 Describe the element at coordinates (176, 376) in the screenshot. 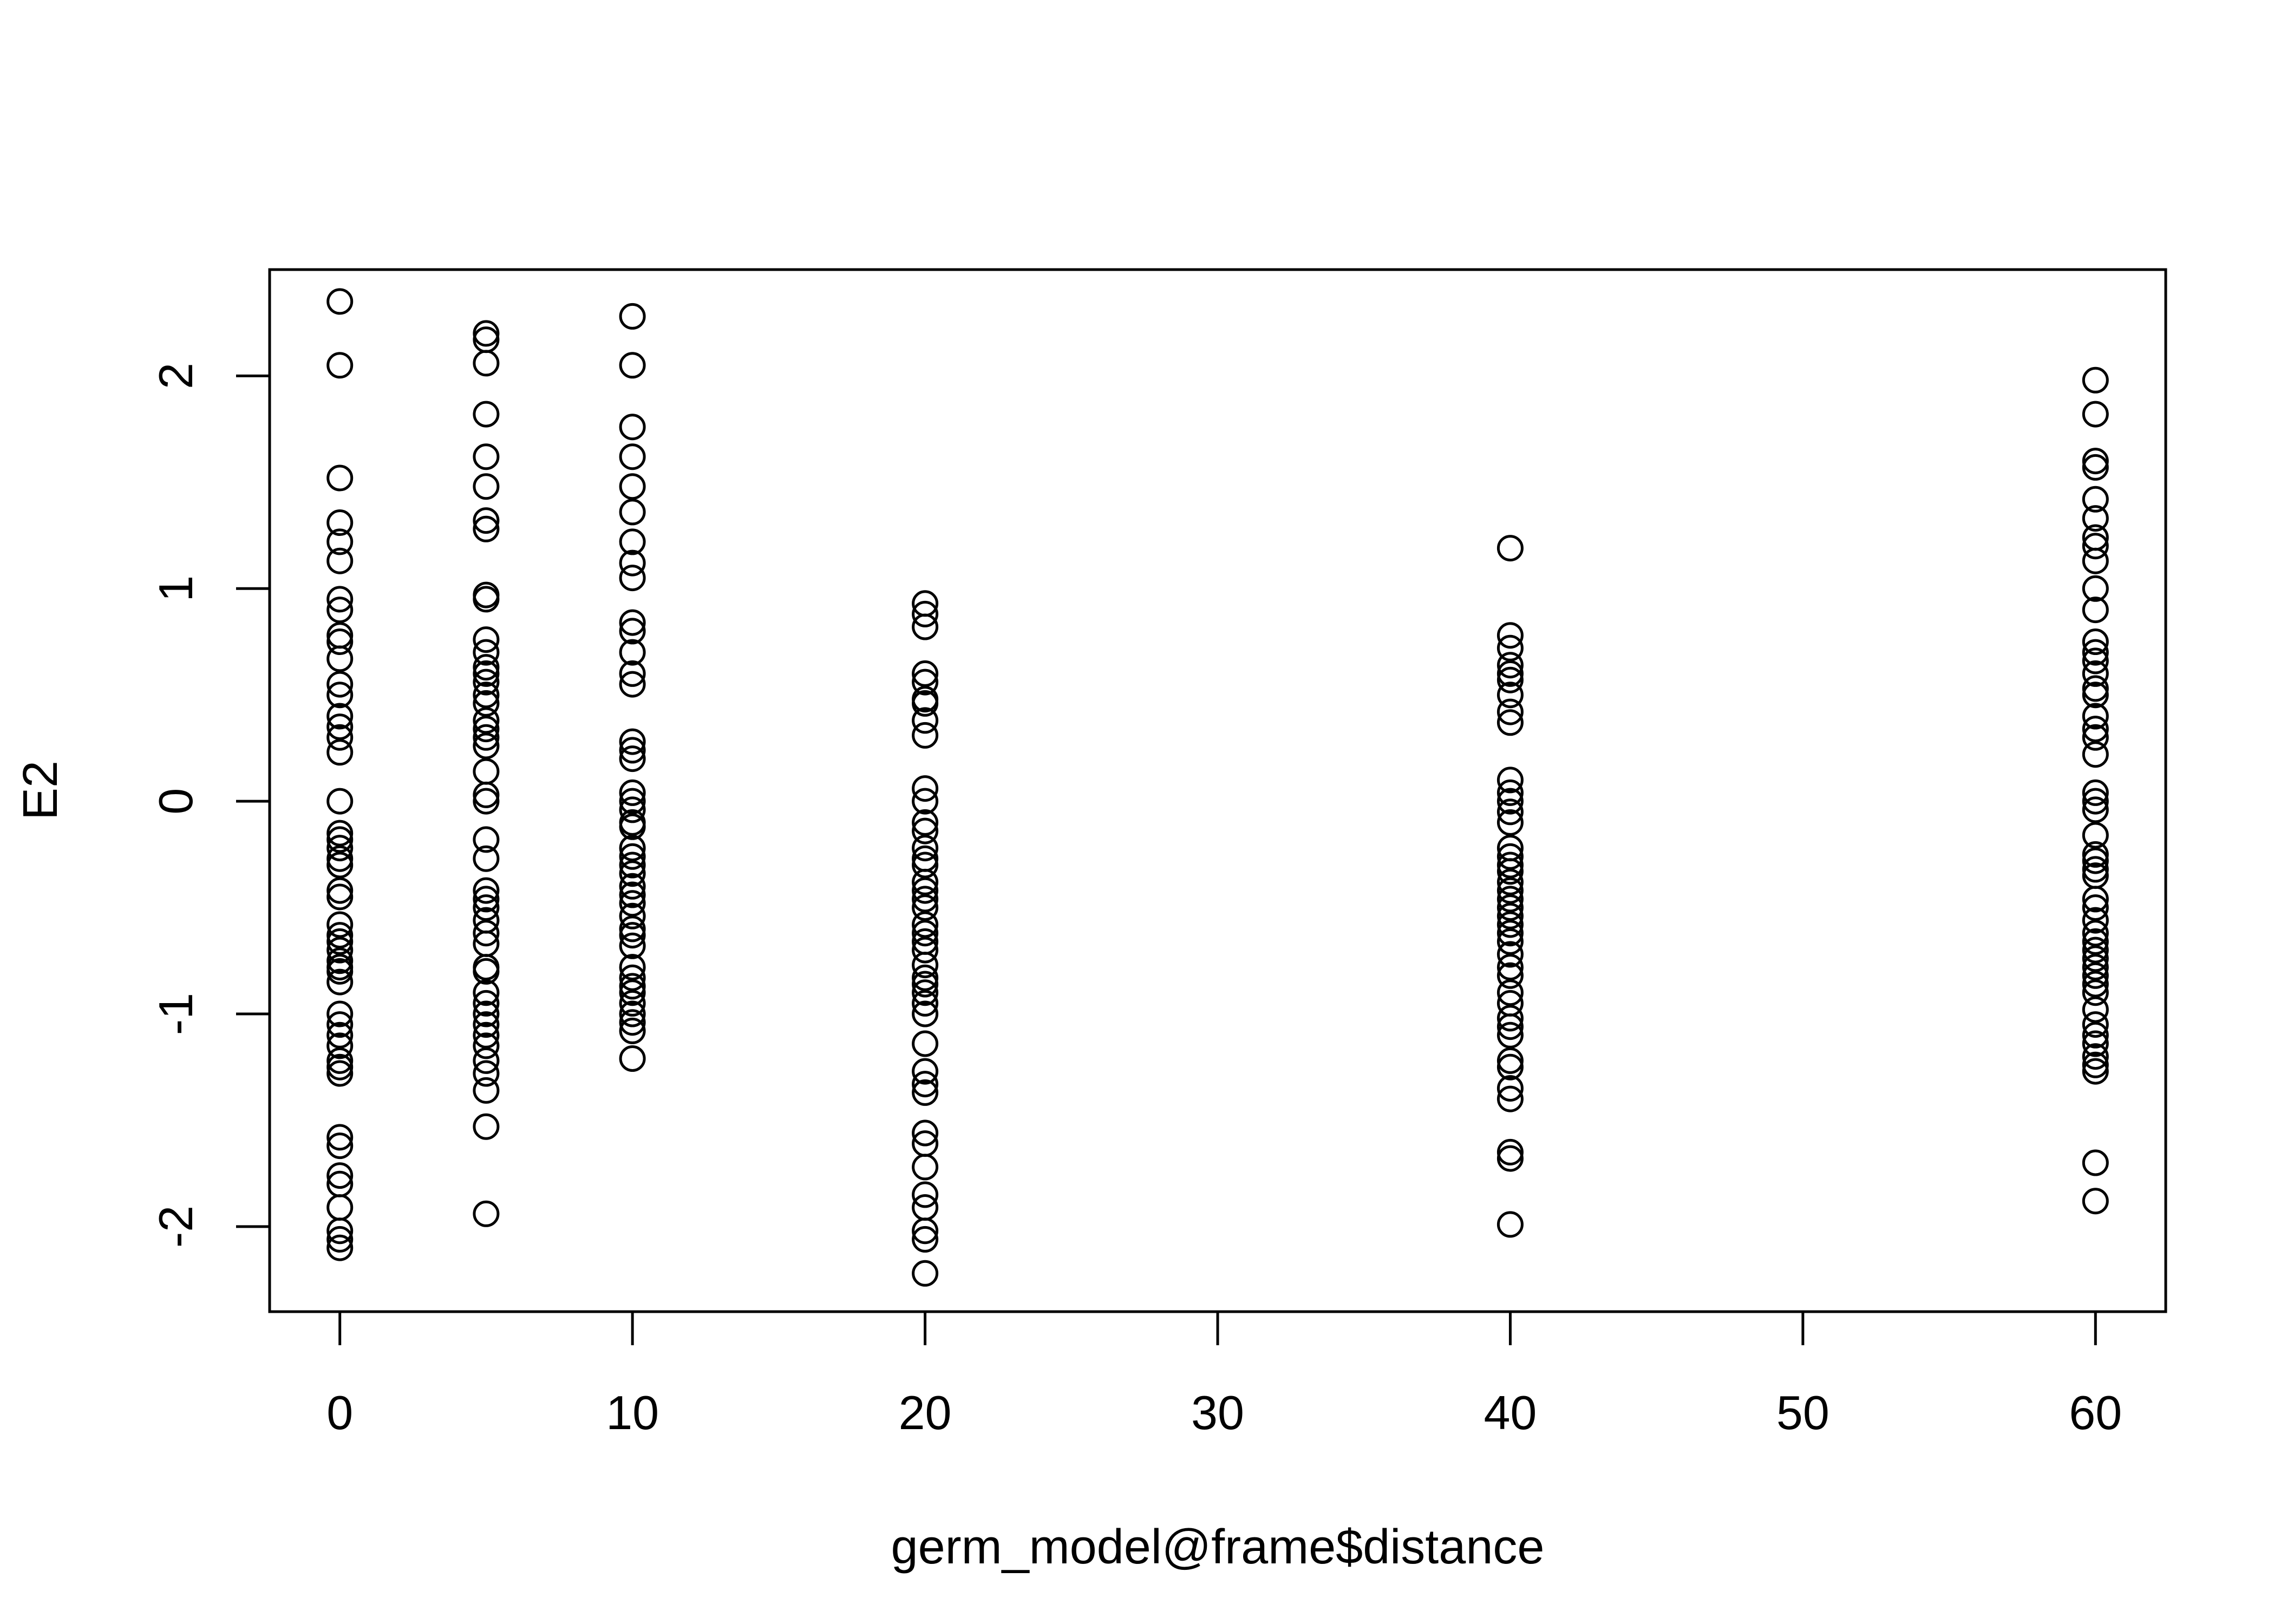

I see `y-tick-label: 2` at that location.